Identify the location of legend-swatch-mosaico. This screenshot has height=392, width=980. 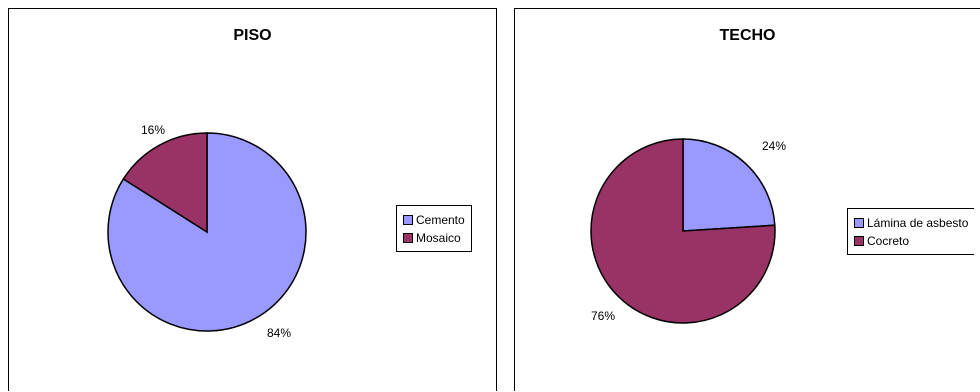
(408, 238).